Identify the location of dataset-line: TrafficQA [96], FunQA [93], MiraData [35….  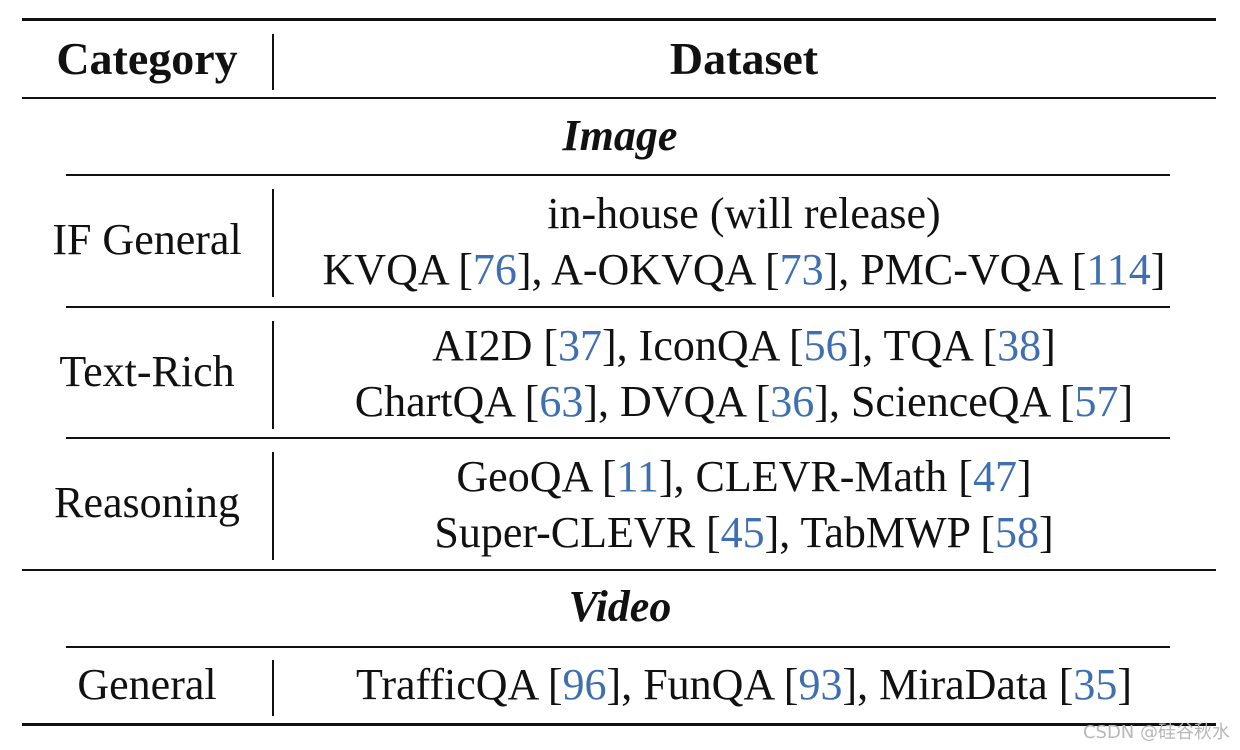
(744, 684).